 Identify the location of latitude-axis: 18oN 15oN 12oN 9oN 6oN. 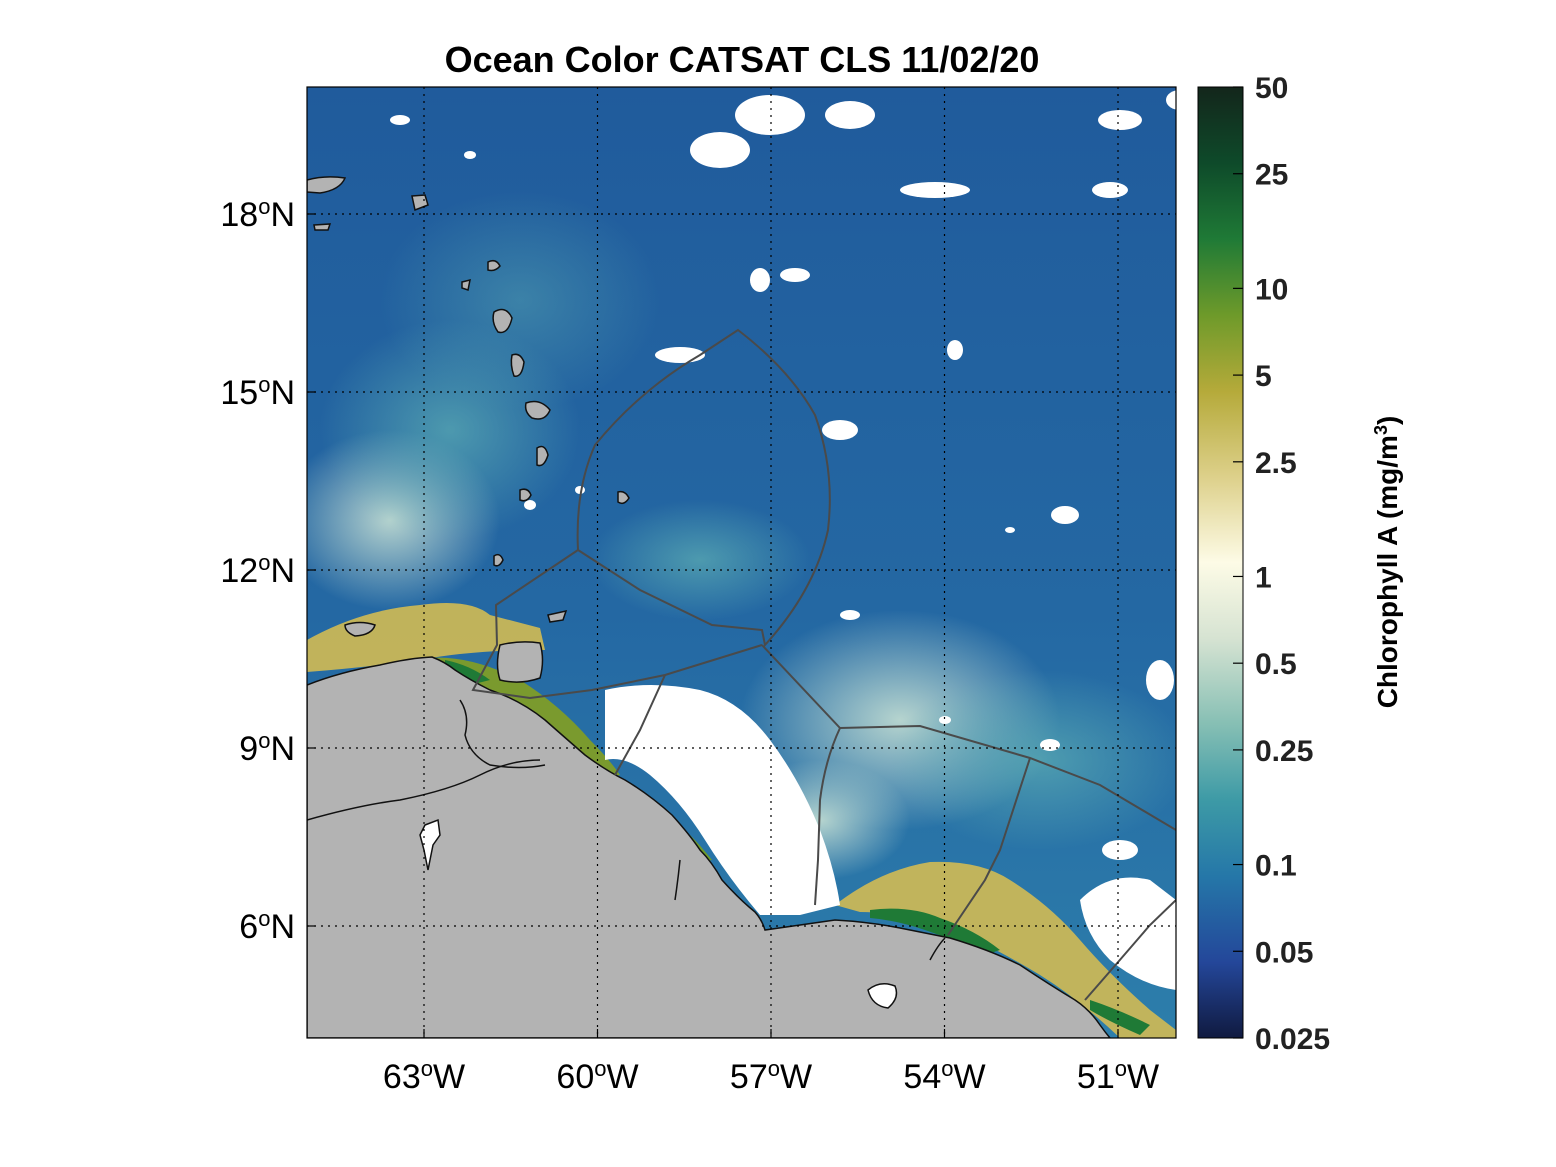
(257, 570).